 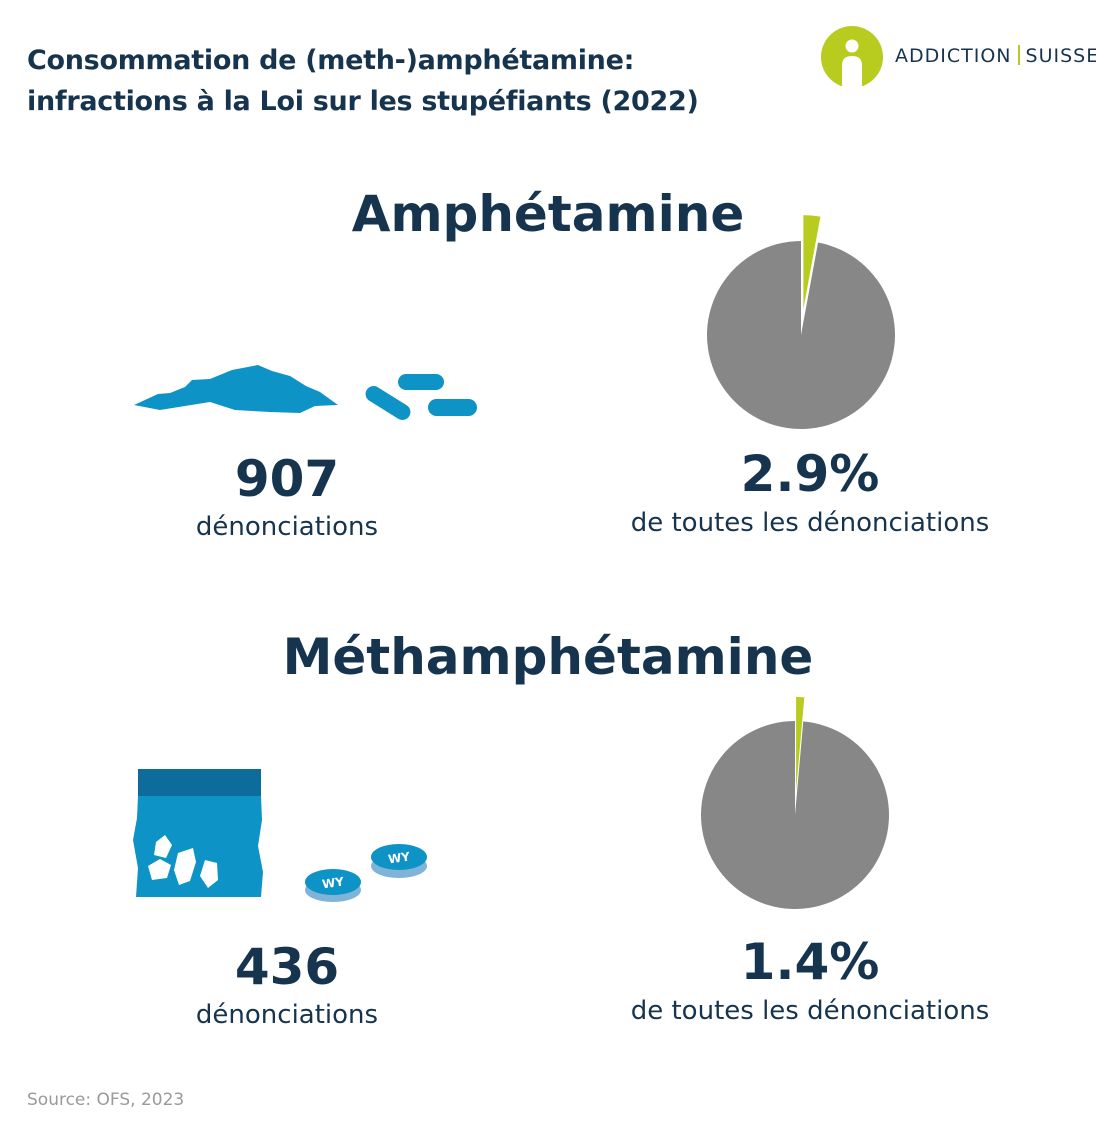 I want to click on powder-pile-icon, so click(x=236, y=389).